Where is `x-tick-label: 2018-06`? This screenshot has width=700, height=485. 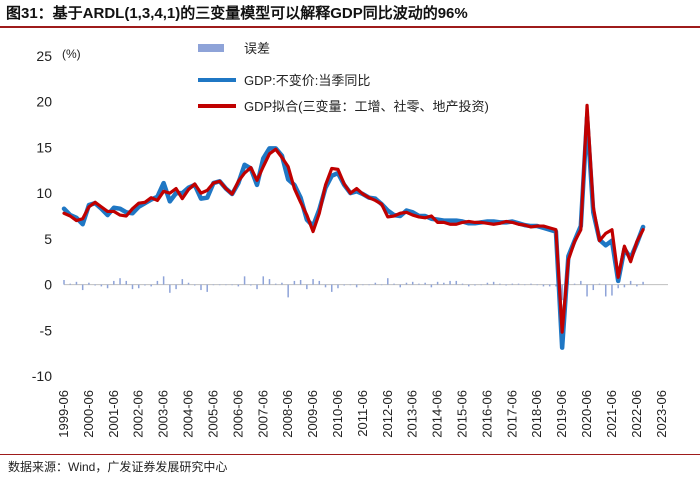 x-tick-label: 2018-06 is located at coordinates (536, 414).